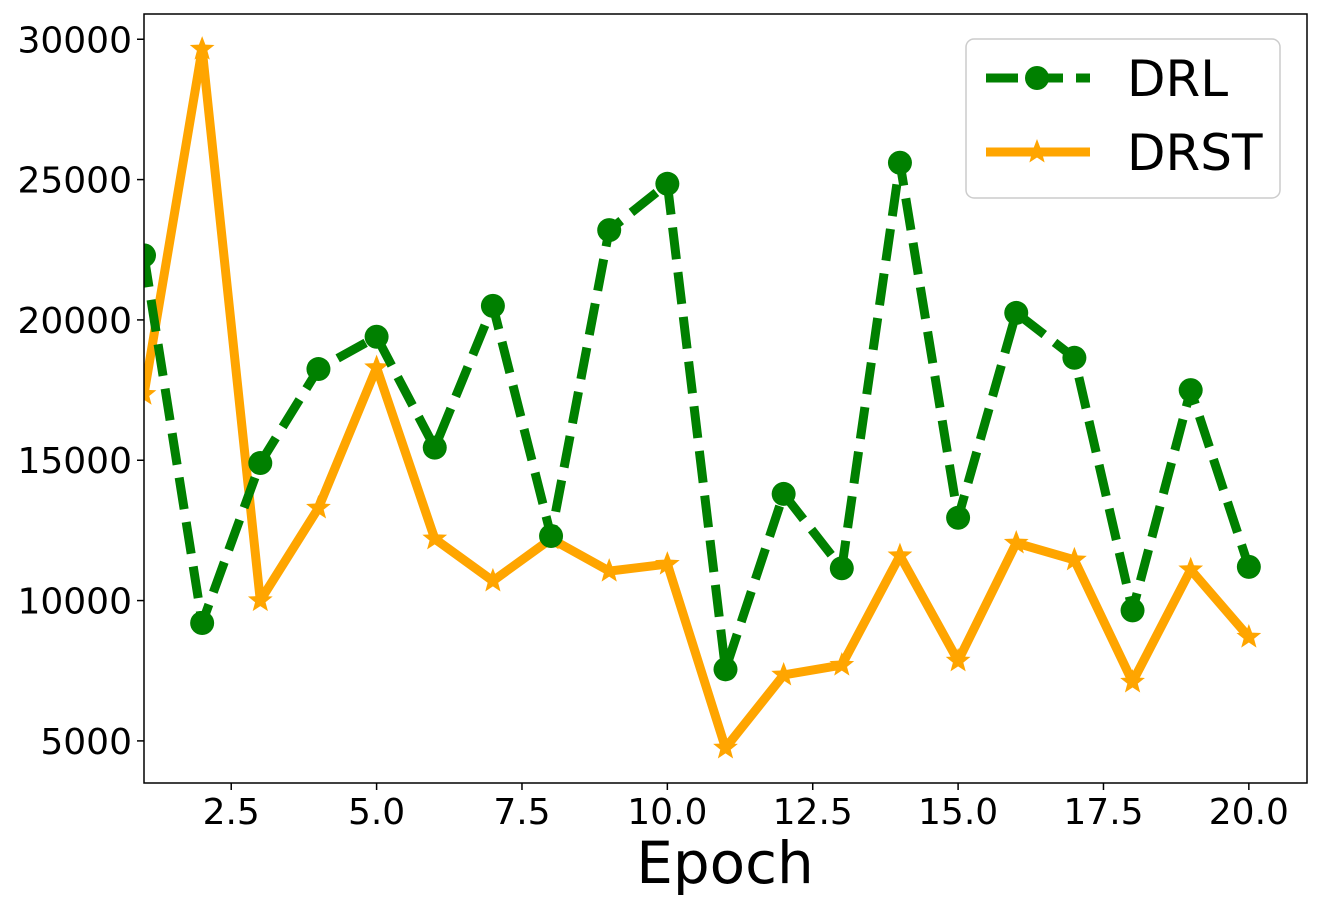  Describe the element at coordinates (74, 181) in the screenshot. I see `y-tick-label: 25000` at that location.